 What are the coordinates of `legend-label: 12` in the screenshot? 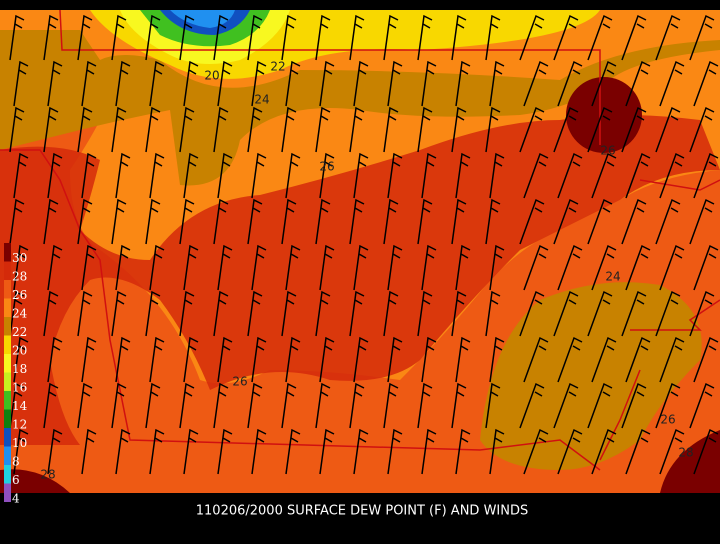 It's located at (19, 424).